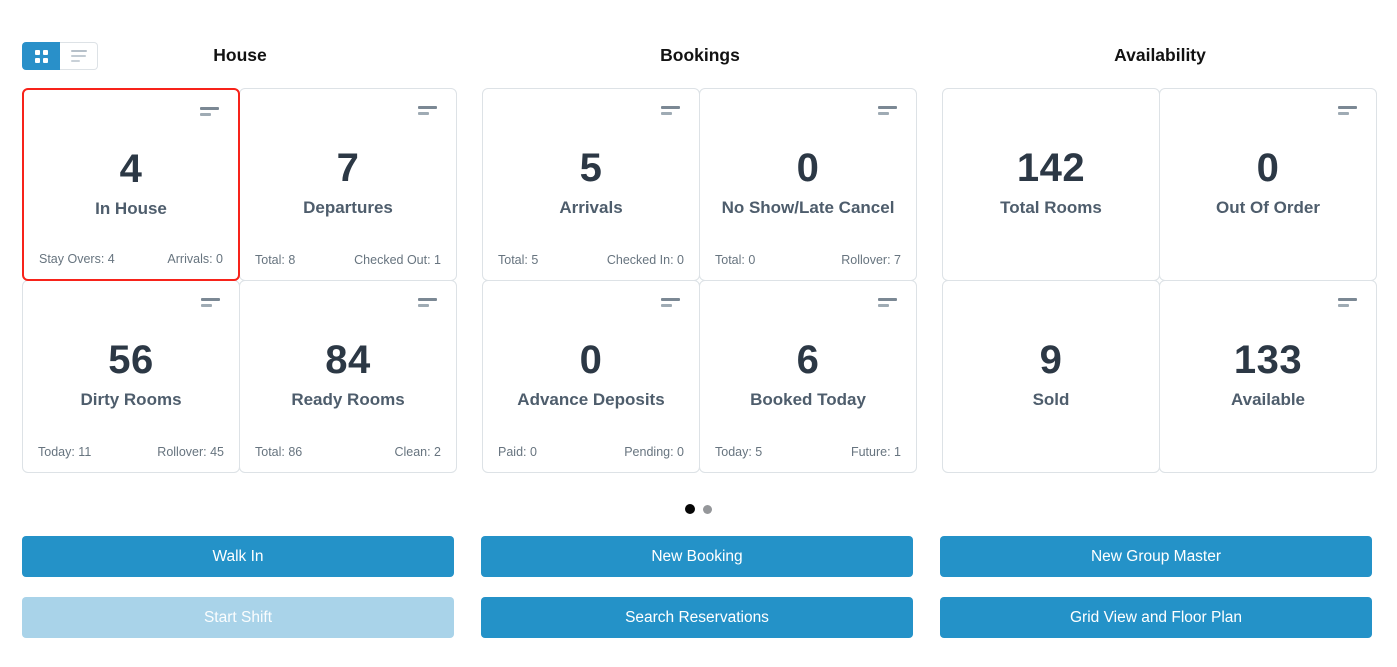 This screenshot has height=667, width=1397. I want to click on action-row-1: Walk In New Booking New Group Master, so click(697, 556).